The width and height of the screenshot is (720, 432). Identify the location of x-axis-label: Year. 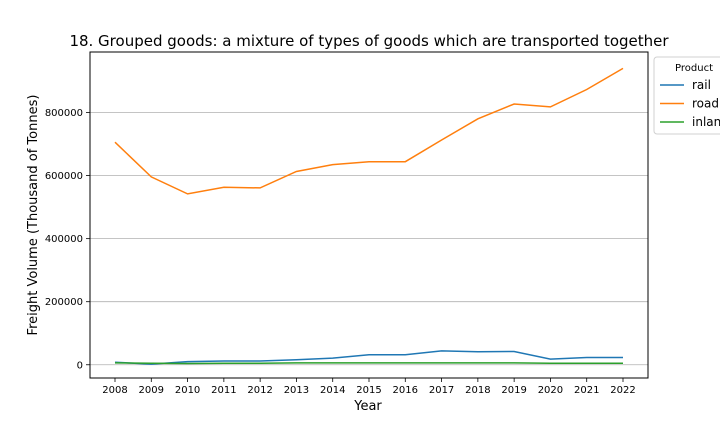
(367, 406).